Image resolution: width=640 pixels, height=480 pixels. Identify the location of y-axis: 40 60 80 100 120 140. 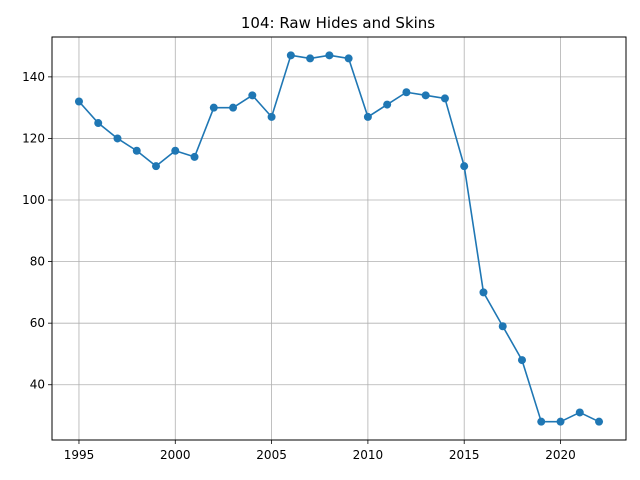
(37, 231).